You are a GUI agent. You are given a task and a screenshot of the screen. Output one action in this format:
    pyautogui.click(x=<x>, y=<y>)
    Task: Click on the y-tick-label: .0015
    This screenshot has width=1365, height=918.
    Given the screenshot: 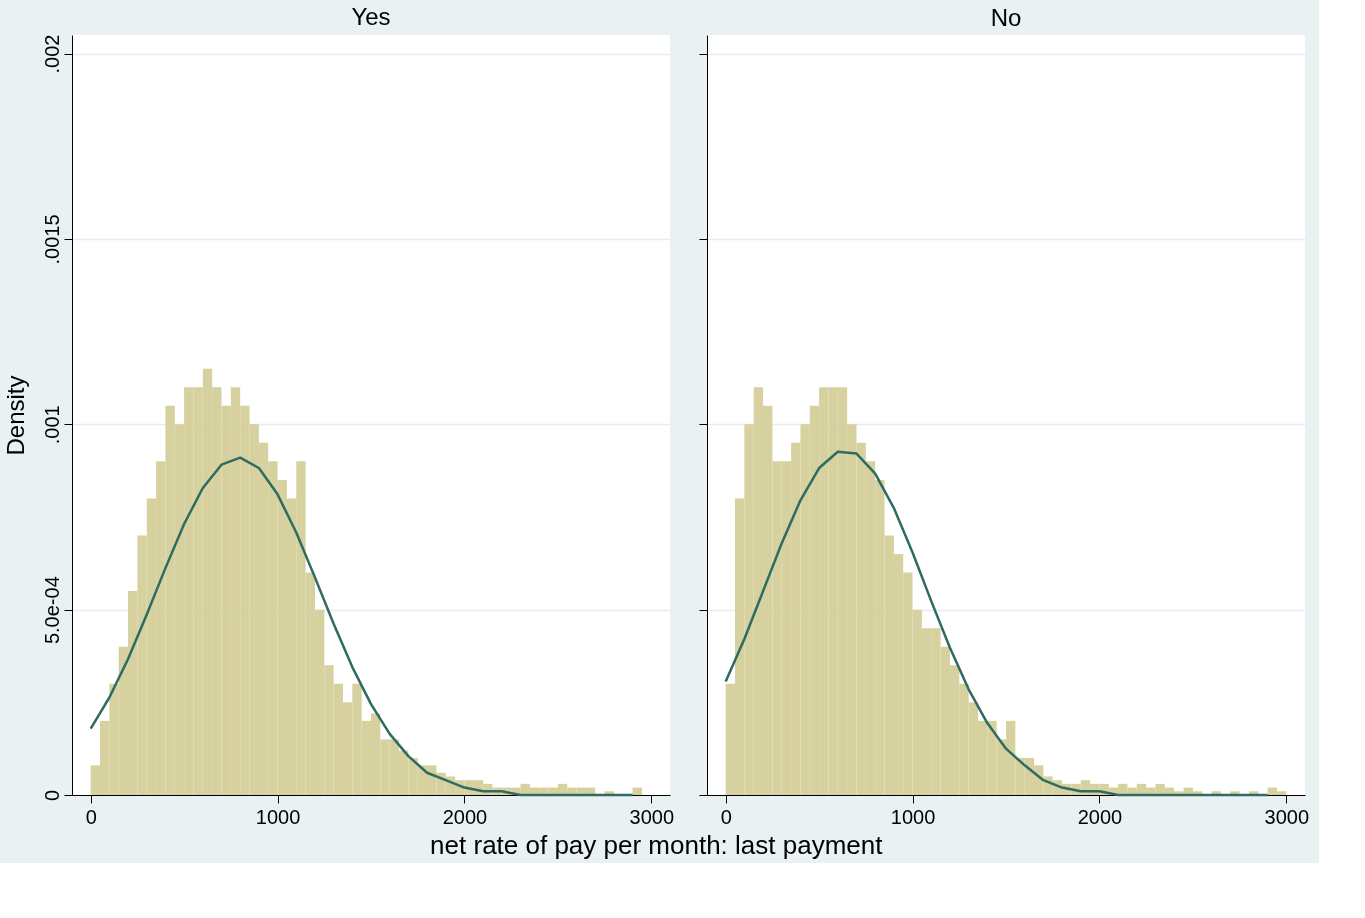 What is the action you would take?
    pyautogui.click(x=51, y=239)
    